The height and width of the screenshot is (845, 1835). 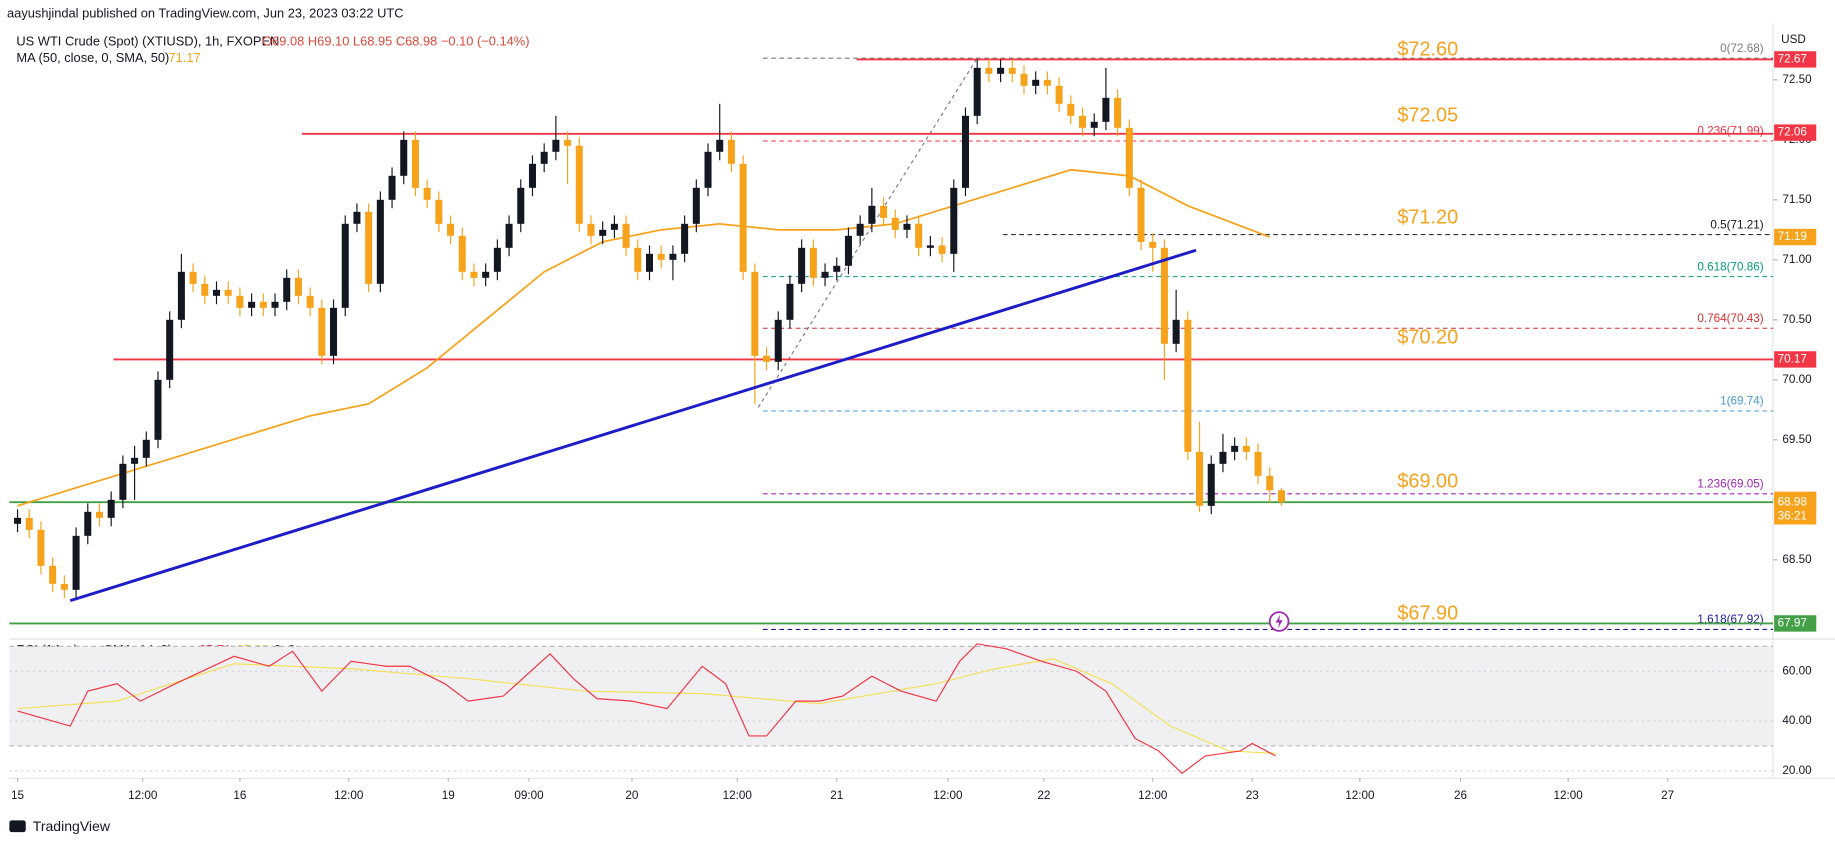 I want to click on rsi-tick-label: 40.00, so click(x=1797, y=720).